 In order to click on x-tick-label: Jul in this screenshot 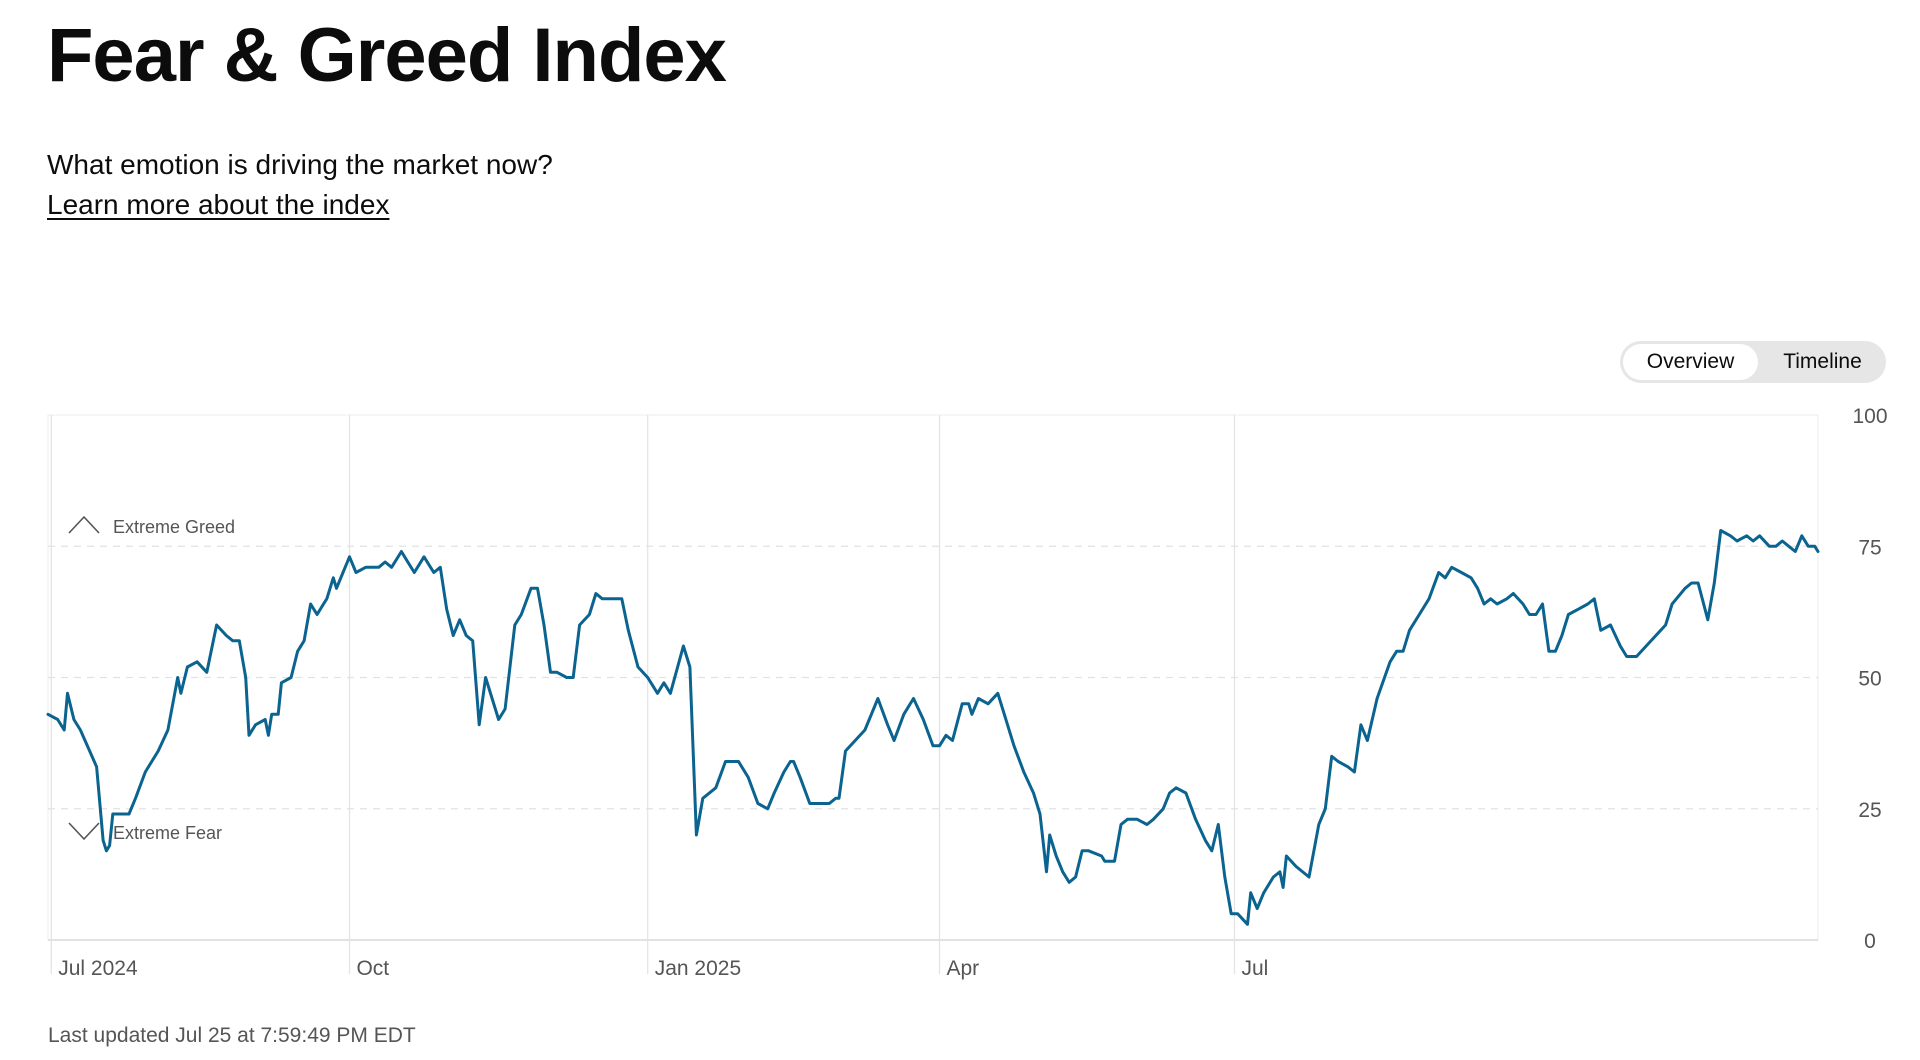, I will do `click(1254, 968)`.